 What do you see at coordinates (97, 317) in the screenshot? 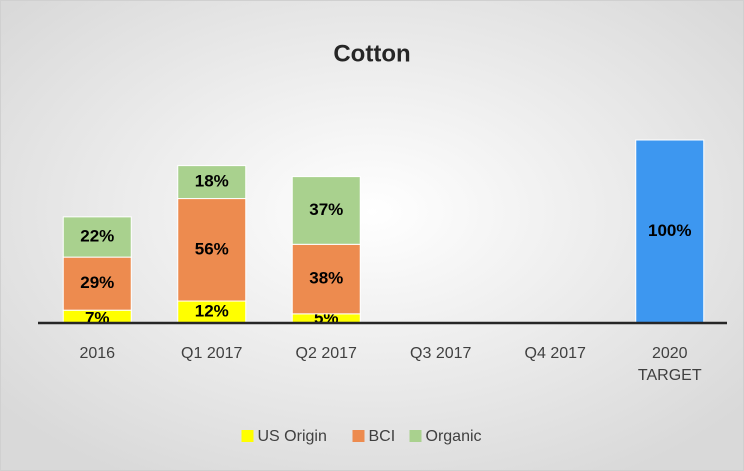
I see `data-label: 7%` at bounding box center [97, 317].